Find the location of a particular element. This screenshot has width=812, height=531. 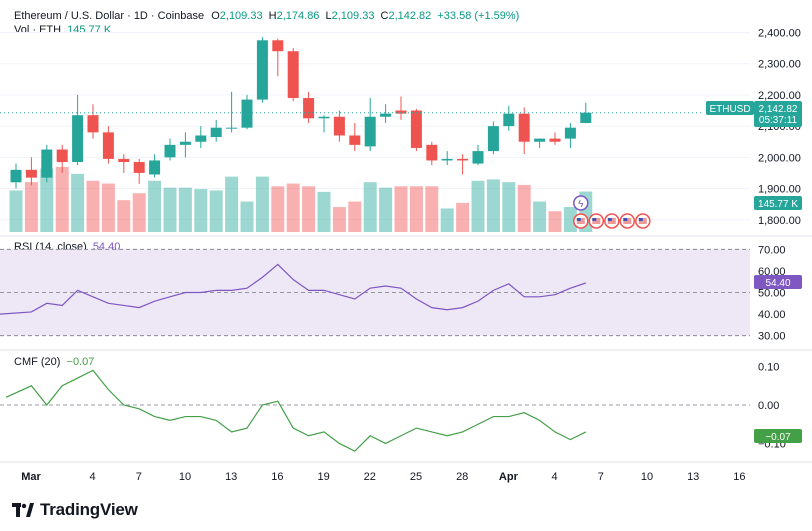

cmf-tick-label: 0.10 is located at coordinates (768, 368).